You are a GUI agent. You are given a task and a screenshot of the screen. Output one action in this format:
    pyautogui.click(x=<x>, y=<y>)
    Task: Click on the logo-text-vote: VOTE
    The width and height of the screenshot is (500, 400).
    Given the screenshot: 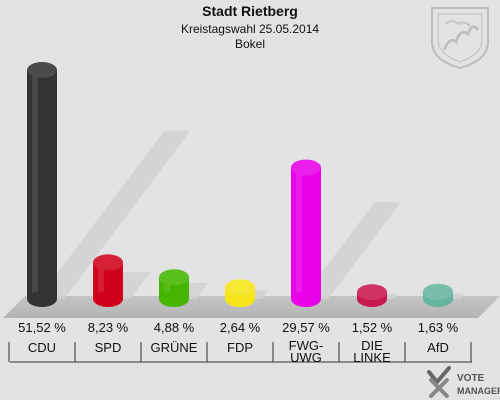 What is the action you would take?
    pyautogui.click(x=471, y=378)
    